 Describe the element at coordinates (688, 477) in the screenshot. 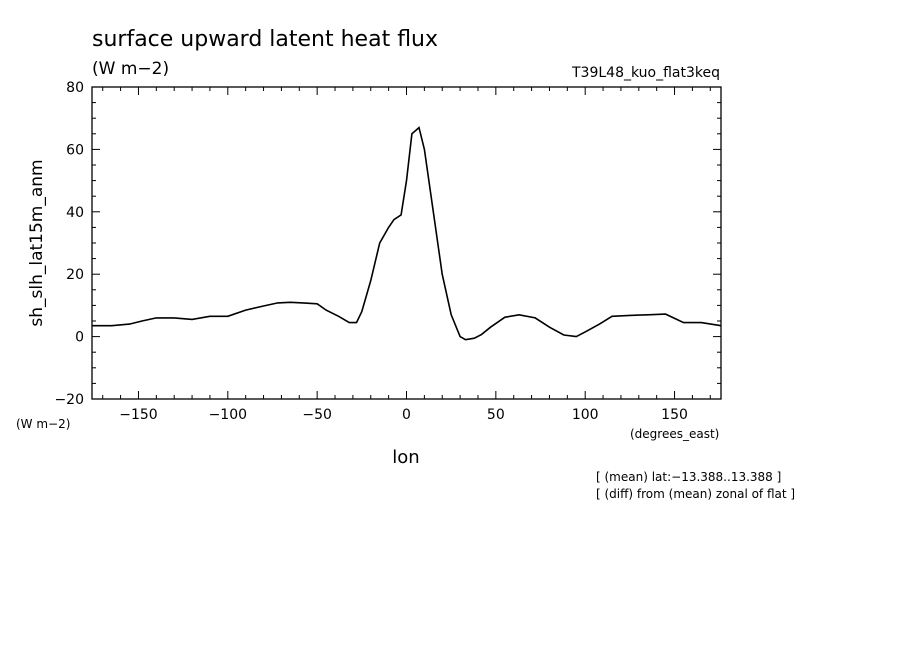

I see `note-mean-lat: [ (mean) lat:−13.388..13.388 ]` at that location.